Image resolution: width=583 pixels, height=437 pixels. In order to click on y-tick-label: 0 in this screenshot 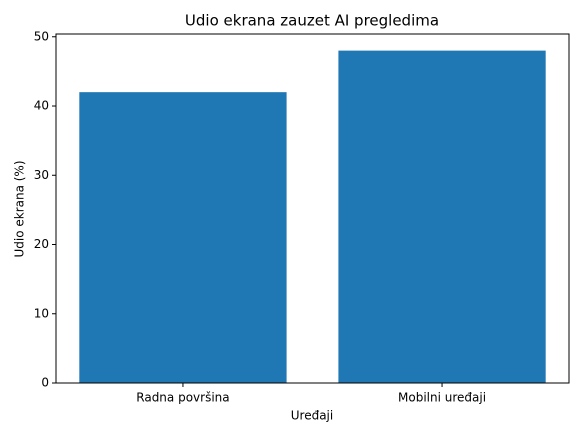, I will do `click(45, 383)`.